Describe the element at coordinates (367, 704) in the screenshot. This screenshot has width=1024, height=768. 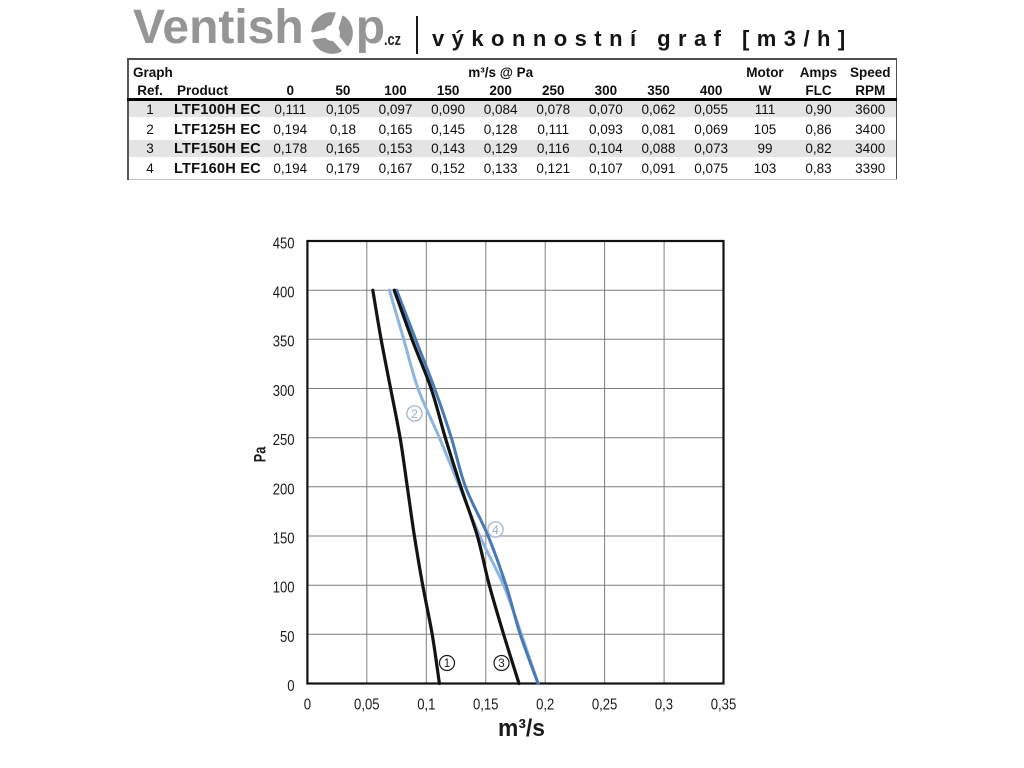
I see `svg-text: 0,05` at that location.